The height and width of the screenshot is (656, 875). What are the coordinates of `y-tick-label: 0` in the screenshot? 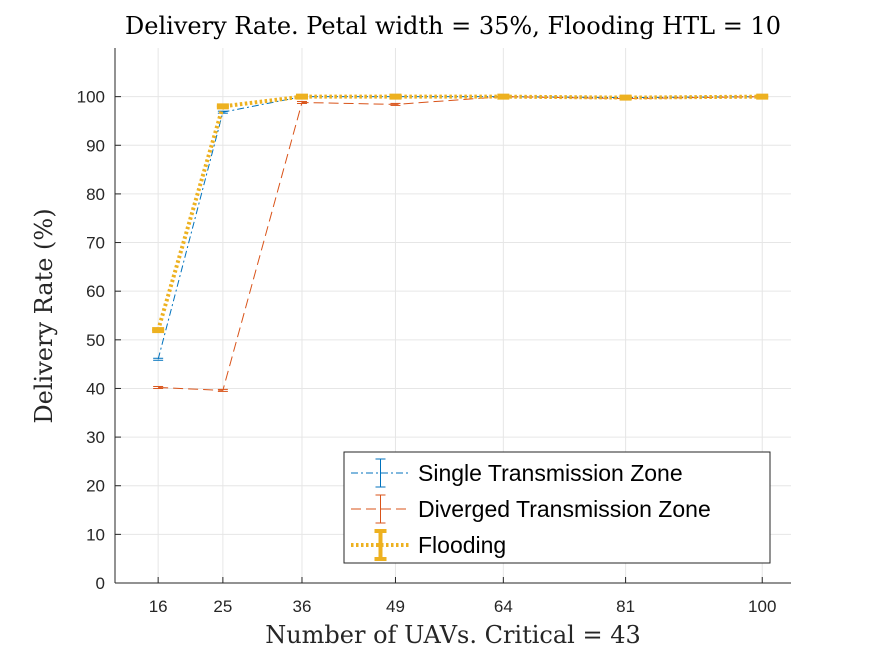 It's located at (100, 583).